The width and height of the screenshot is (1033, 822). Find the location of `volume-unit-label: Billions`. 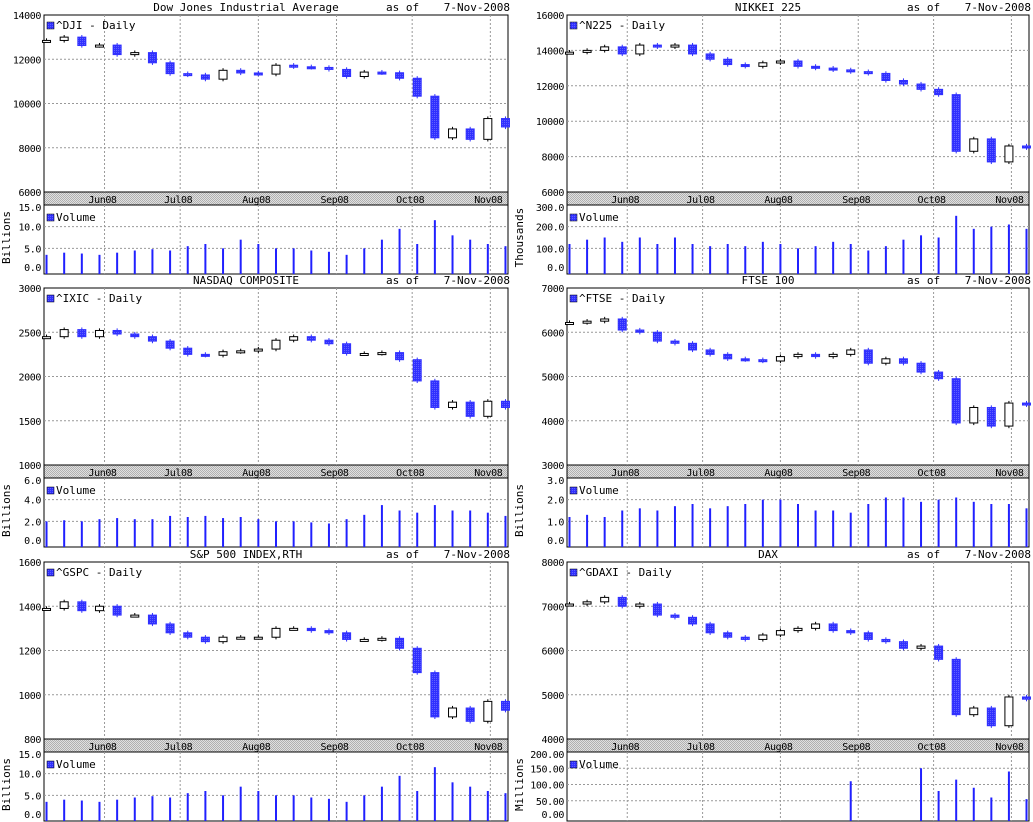

volume-unit-label: Billions is located at coordinates (6, 510).